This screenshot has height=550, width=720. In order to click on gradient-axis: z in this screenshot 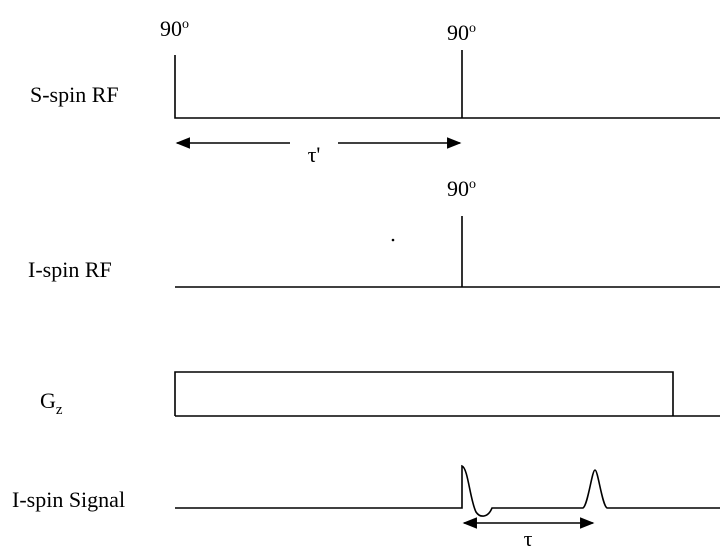, I will do `click(59, 410)`.